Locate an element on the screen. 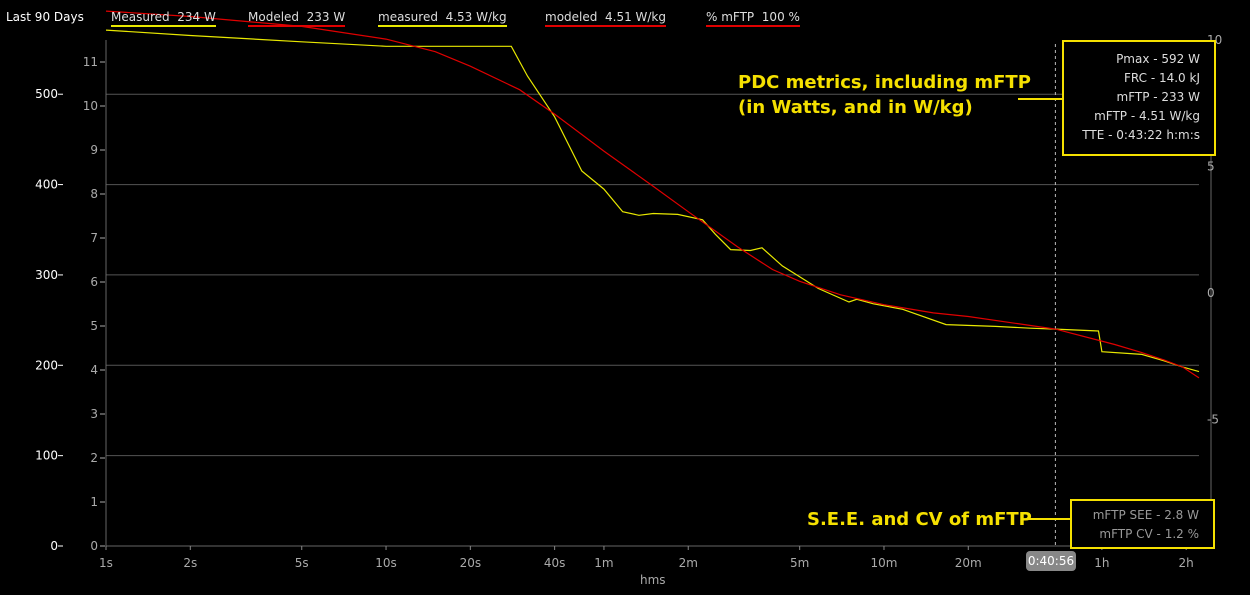 The image size is (1250, 595). y-tick-label-wkg: 8 is located at coordinates (94, 194).